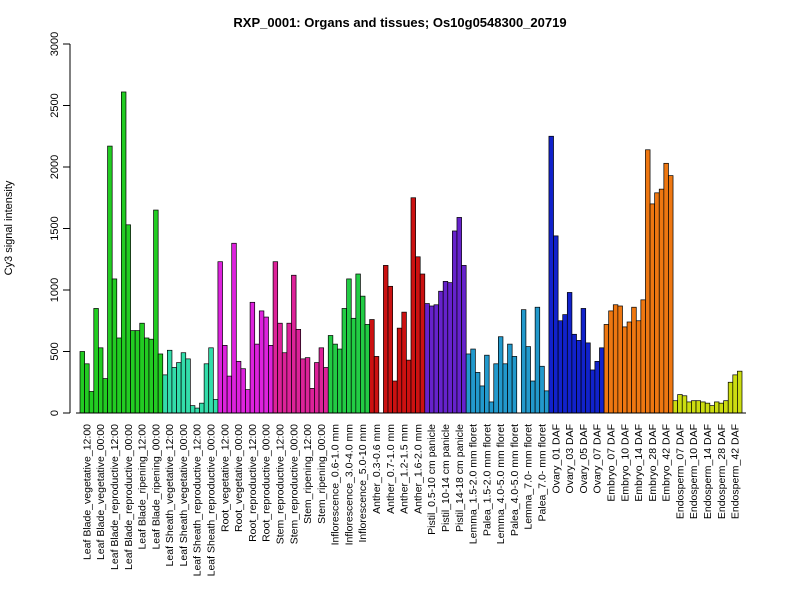 The image size is (800, 600). I want to click on category-label: Anther_0.7-1.0 mm, so click(391, 469).